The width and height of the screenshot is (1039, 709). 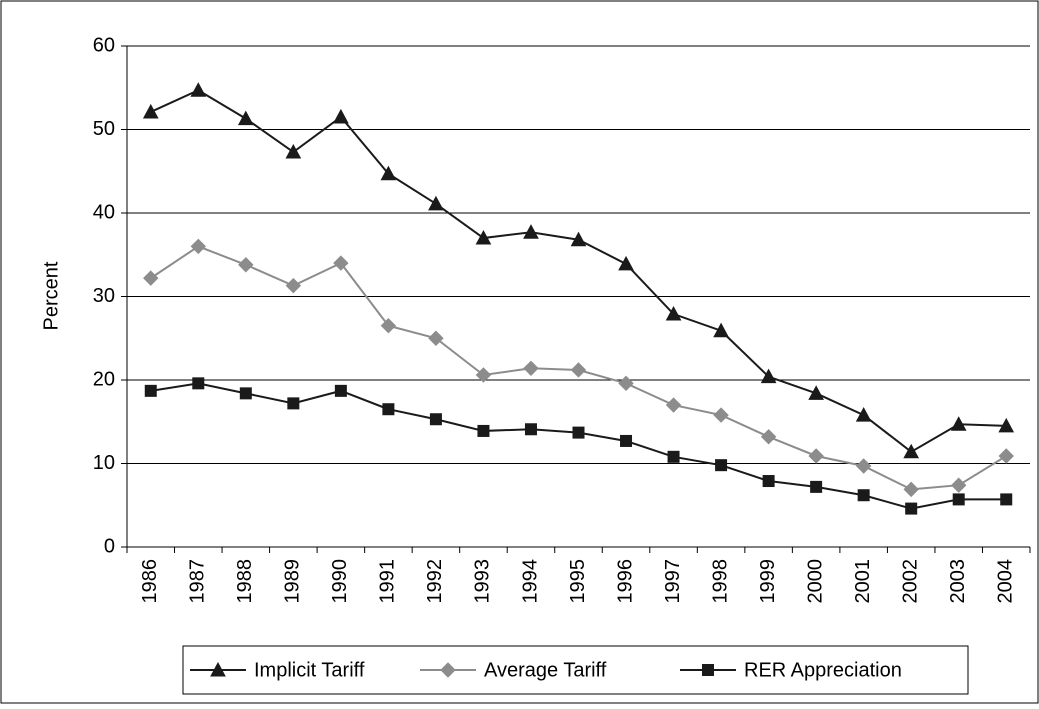 What do you see at coordinates (104, 463) in the screenshot?
I see `y-tick-label: 10` at bounding box center [104, 463].